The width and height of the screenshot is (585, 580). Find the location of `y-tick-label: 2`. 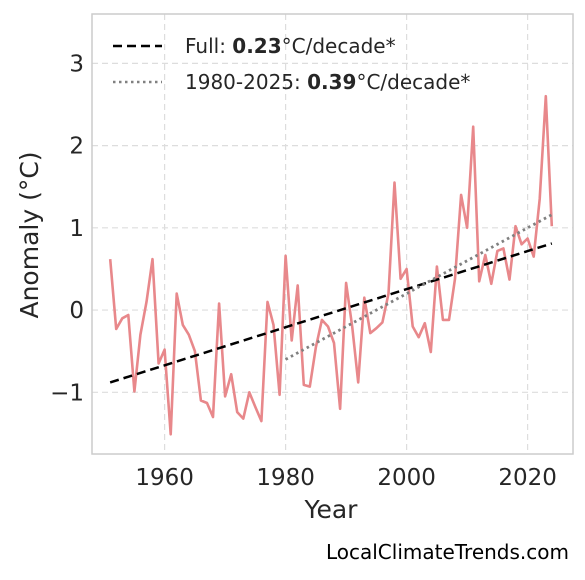

y-tick-label: 2 is located at coordinates (76, 147).